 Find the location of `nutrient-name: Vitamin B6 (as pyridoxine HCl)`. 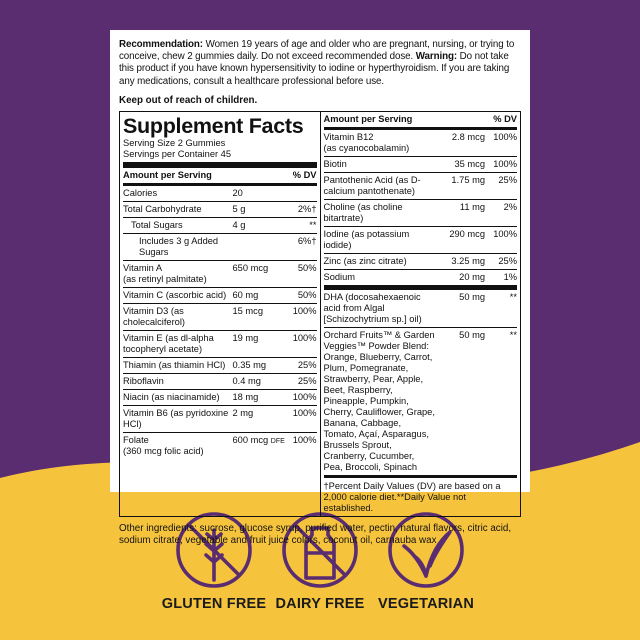

nutrient-name: Vitamin B6 (as pyridoxine HCl) is located at coordinates (176, 418).